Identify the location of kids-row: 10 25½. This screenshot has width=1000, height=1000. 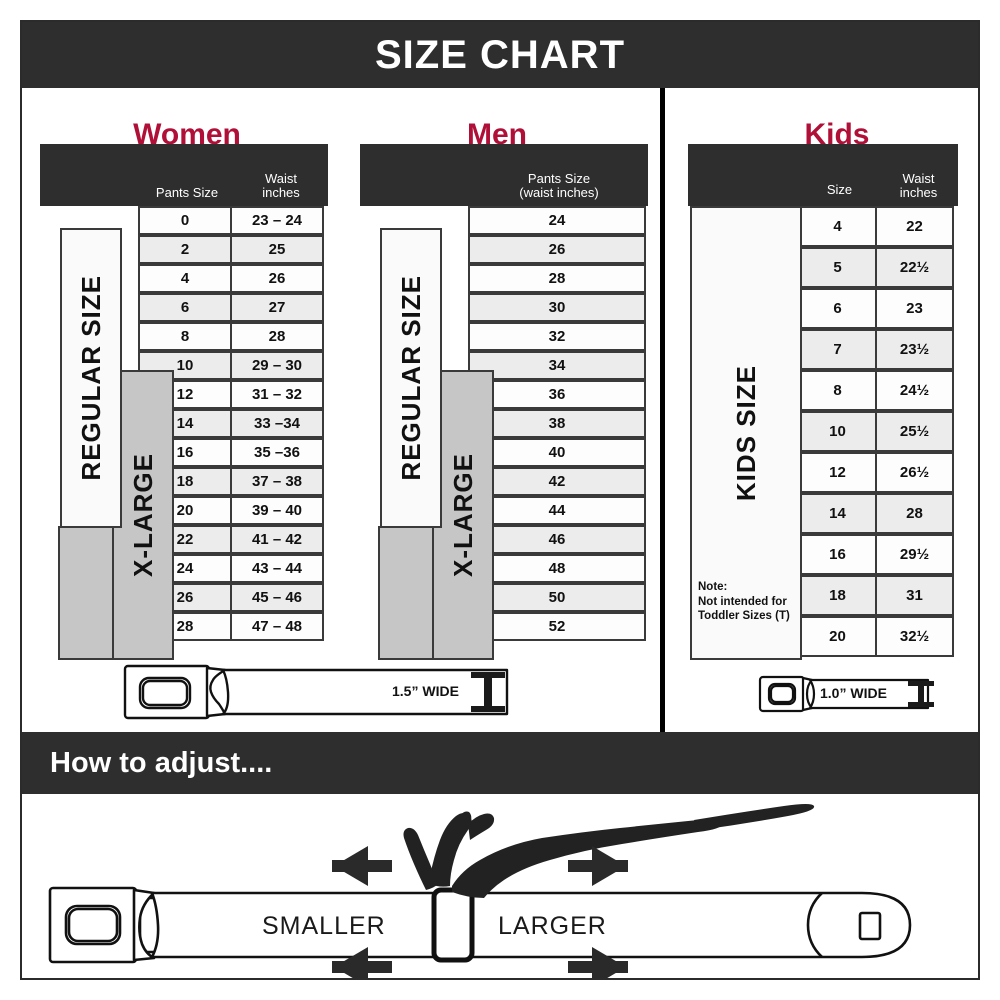
(878, 432).